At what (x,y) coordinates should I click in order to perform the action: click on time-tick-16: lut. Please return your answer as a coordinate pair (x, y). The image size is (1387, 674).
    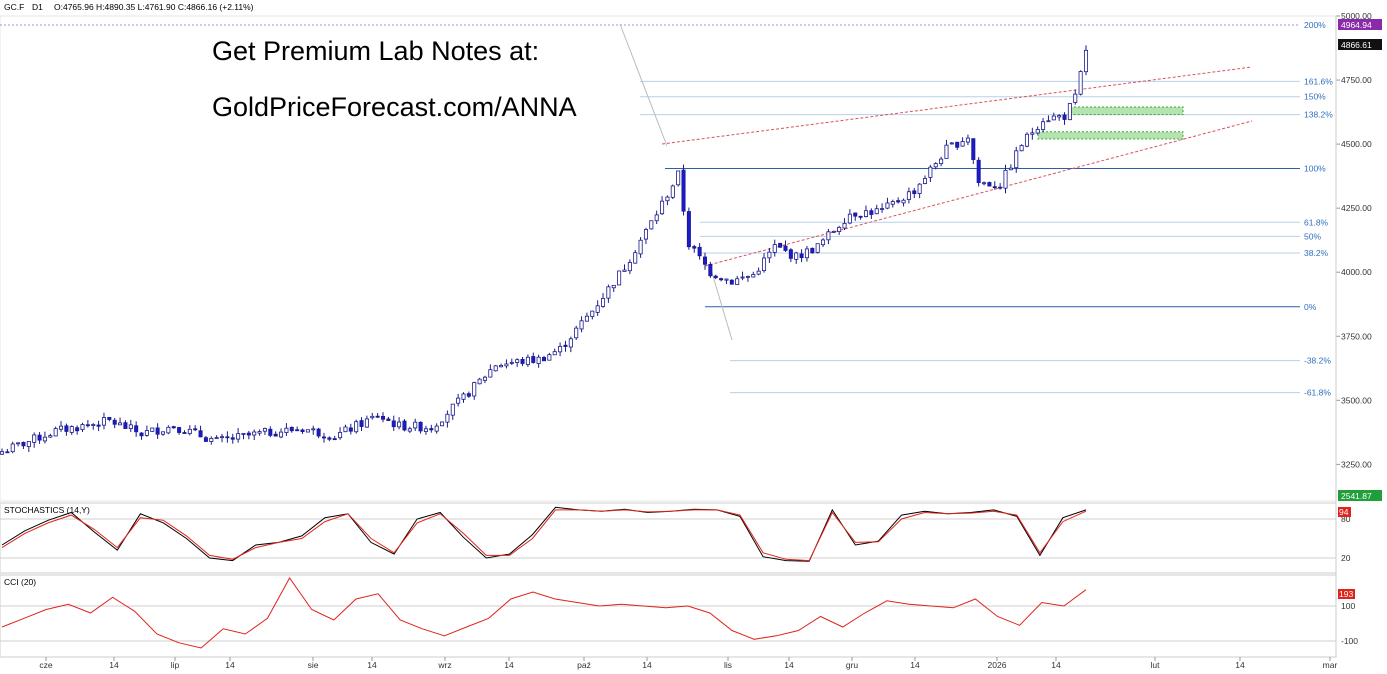
    Looking at the image, I should click on (1156, 665).